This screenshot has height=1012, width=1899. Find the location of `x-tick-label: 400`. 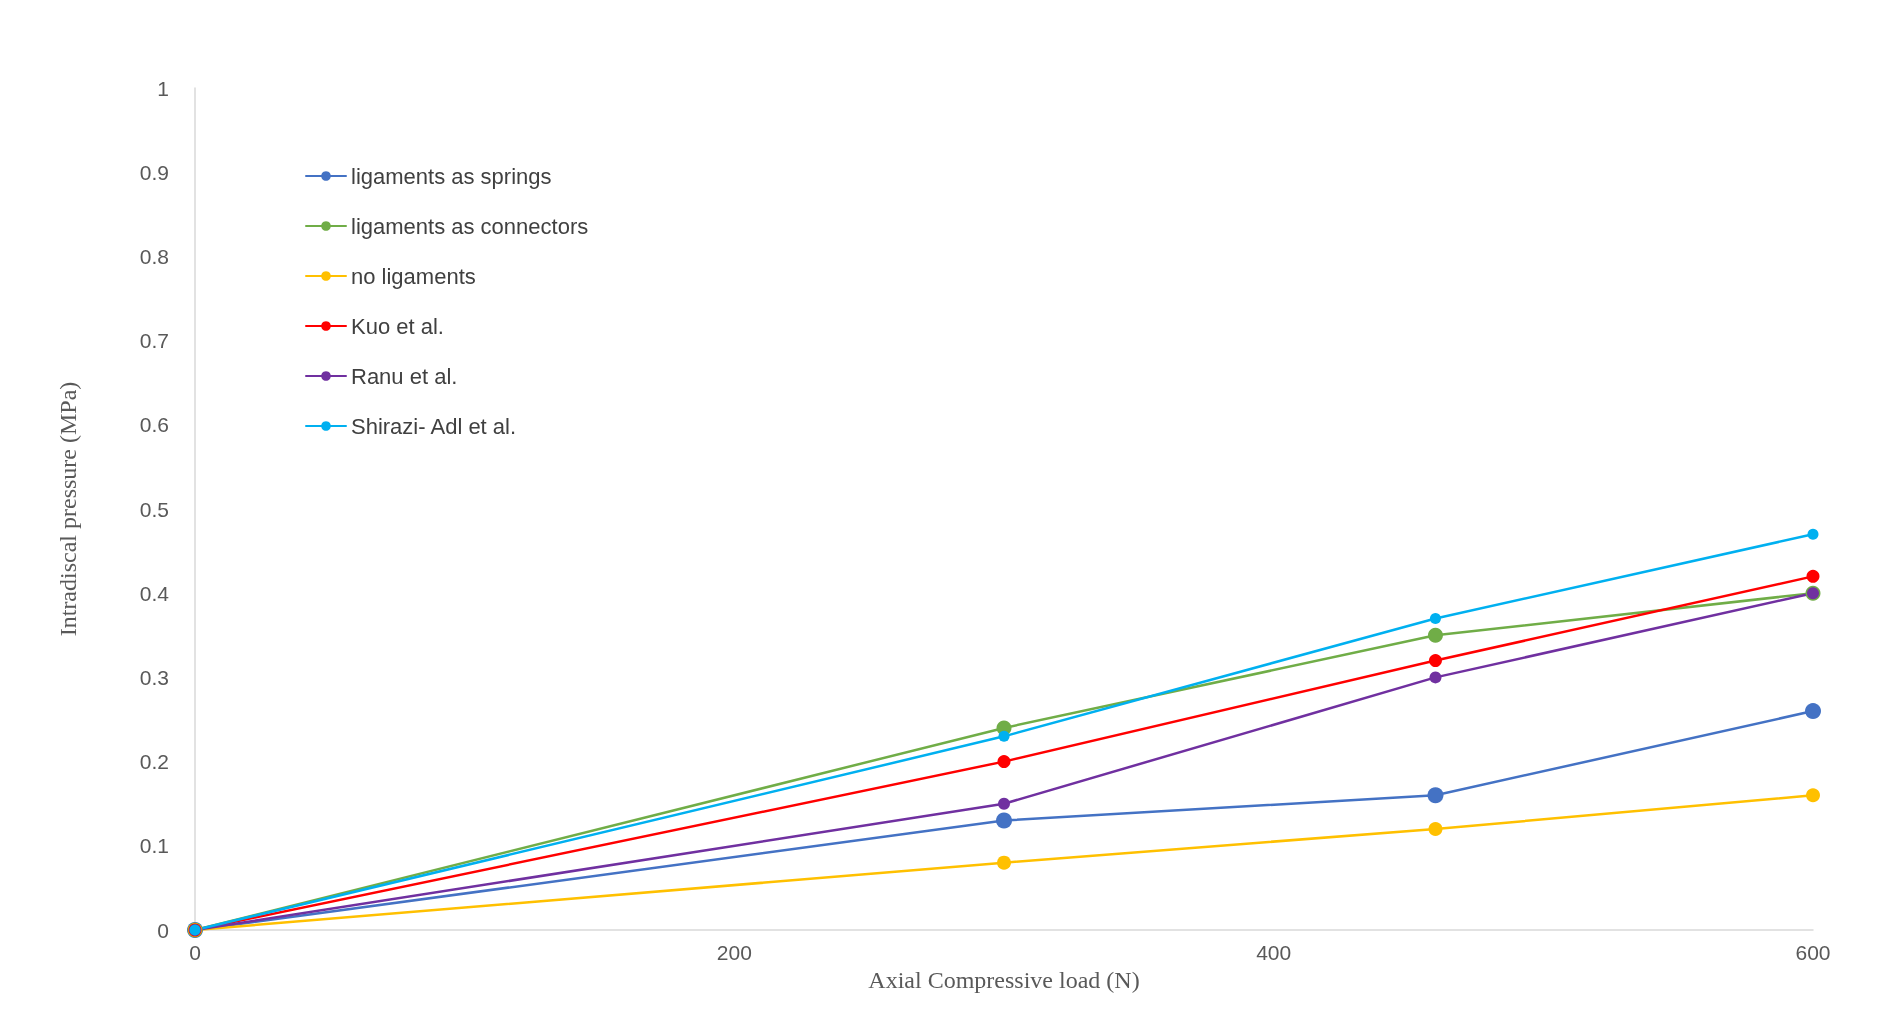

x-tick-label: 400 is located at coordinates (1274, 952).